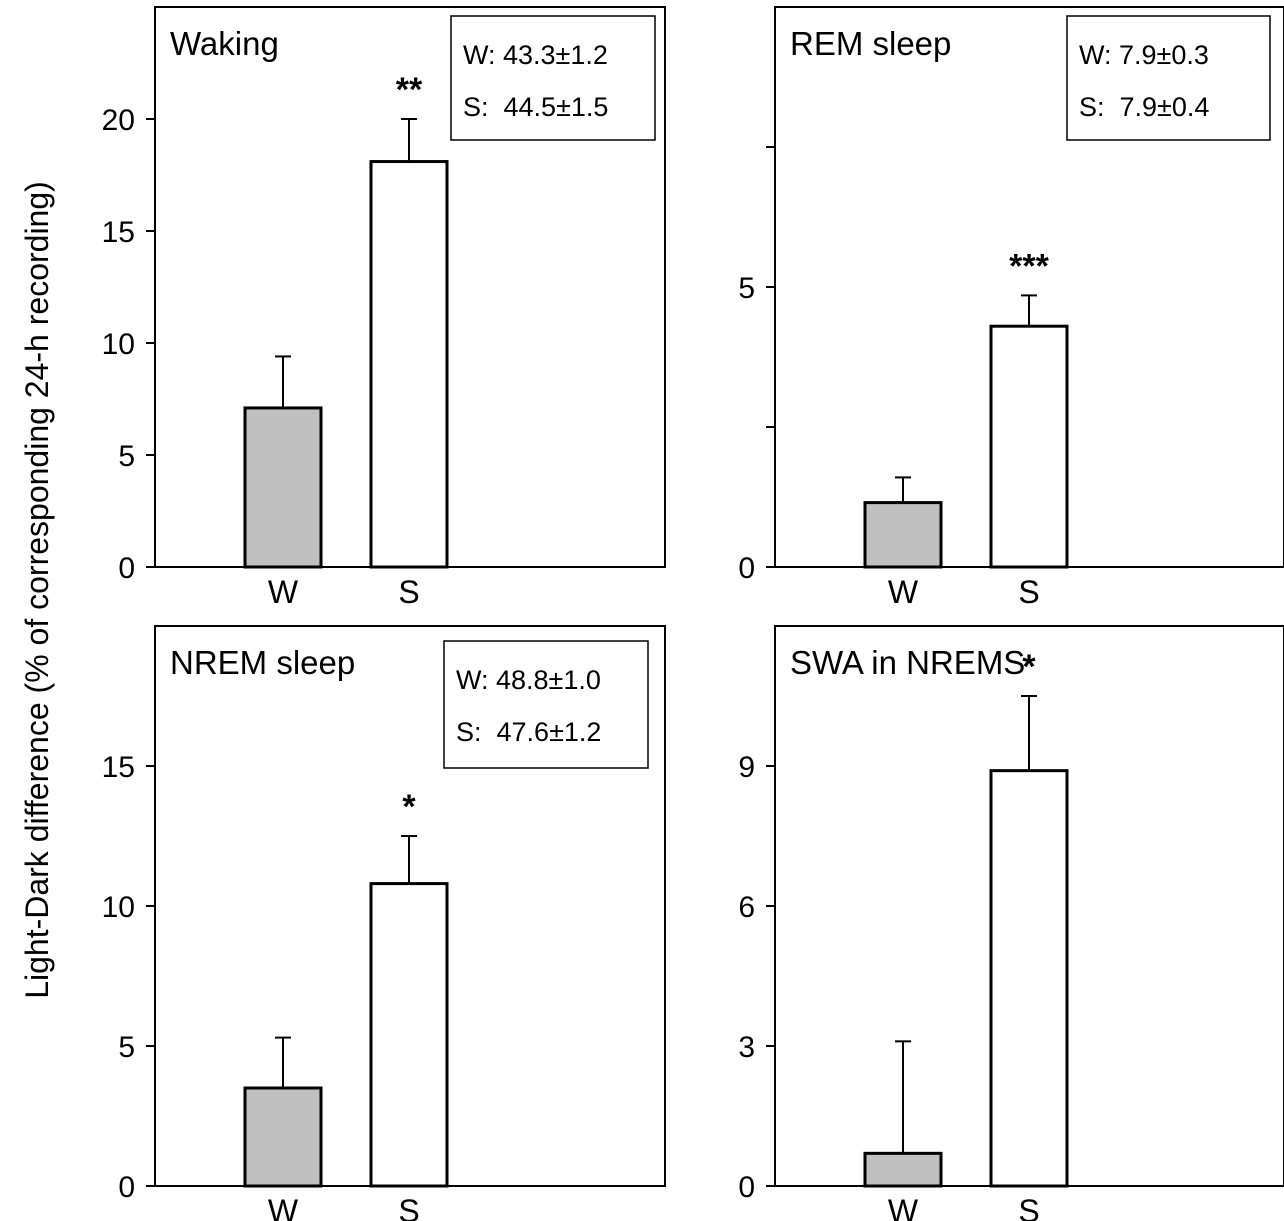  I want to click on stats-line: S: 7.9±0.4, so click(1144, 107).